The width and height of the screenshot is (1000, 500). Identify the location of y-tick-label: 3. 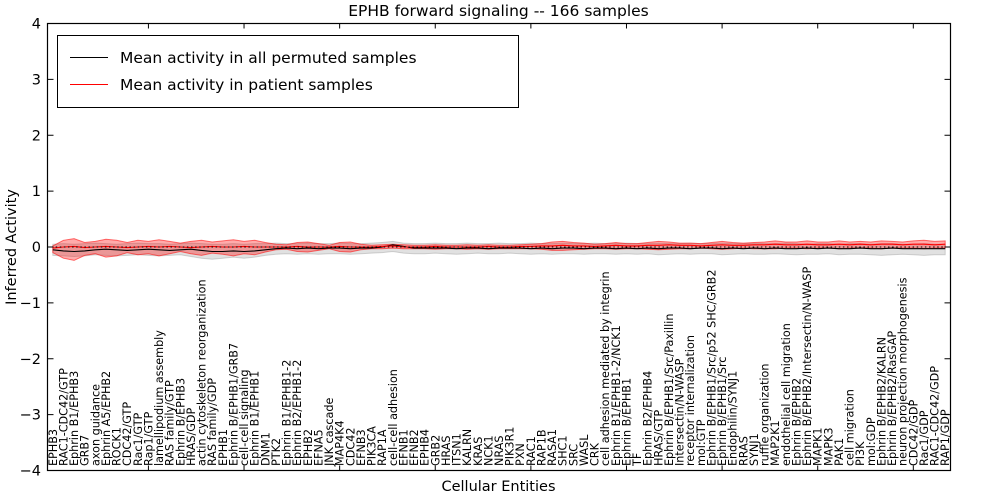
(36, 80).